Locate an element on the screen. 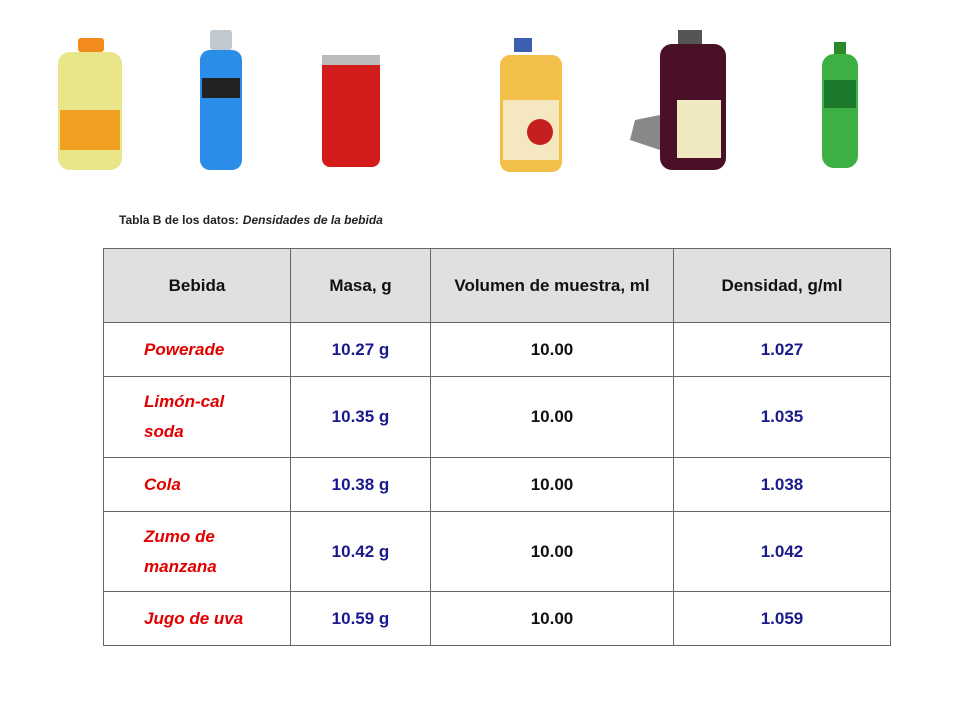  drink-name: Zumo de manzana is located at coordinates (197, 551).